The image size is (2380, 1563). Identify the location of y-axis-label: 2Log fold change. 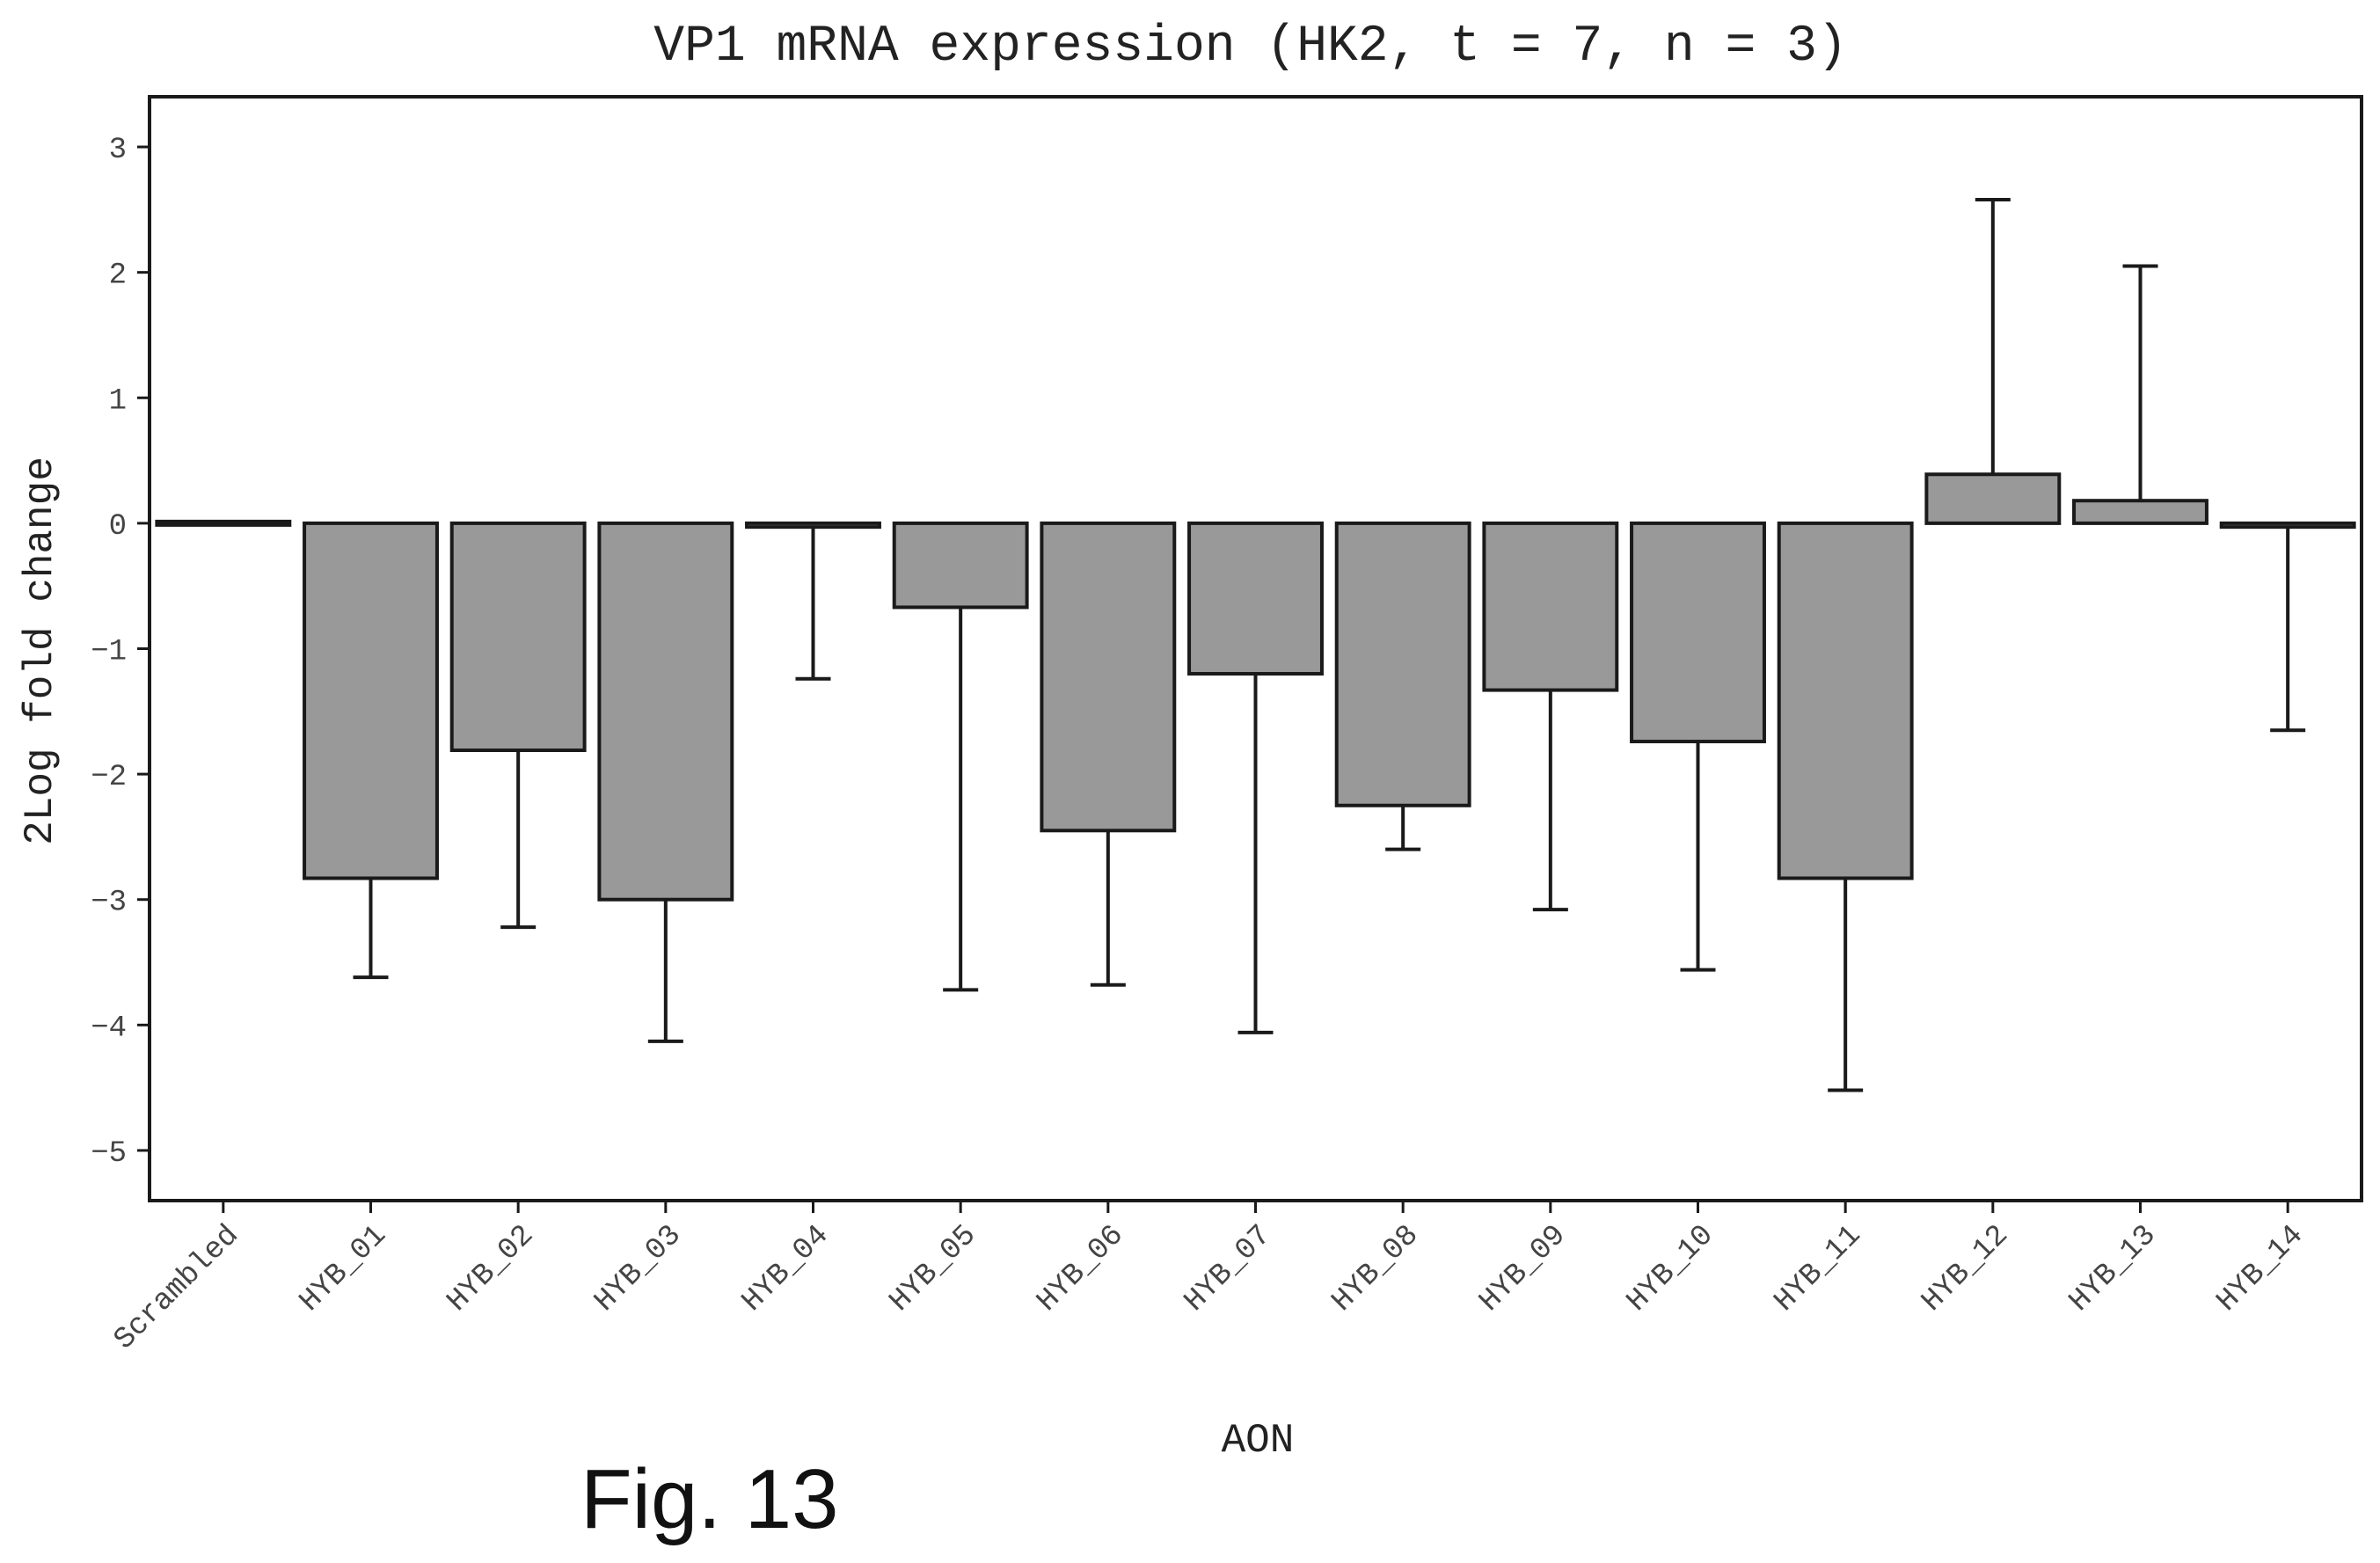
(40, 650).